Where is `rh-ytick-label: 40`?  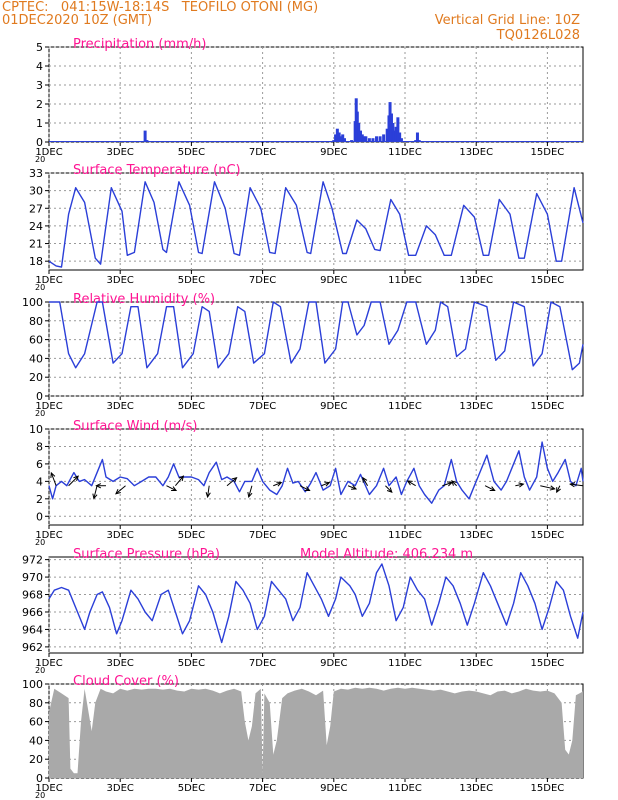
rh-ytick-label: 40 is located at coordinates (36, 358).